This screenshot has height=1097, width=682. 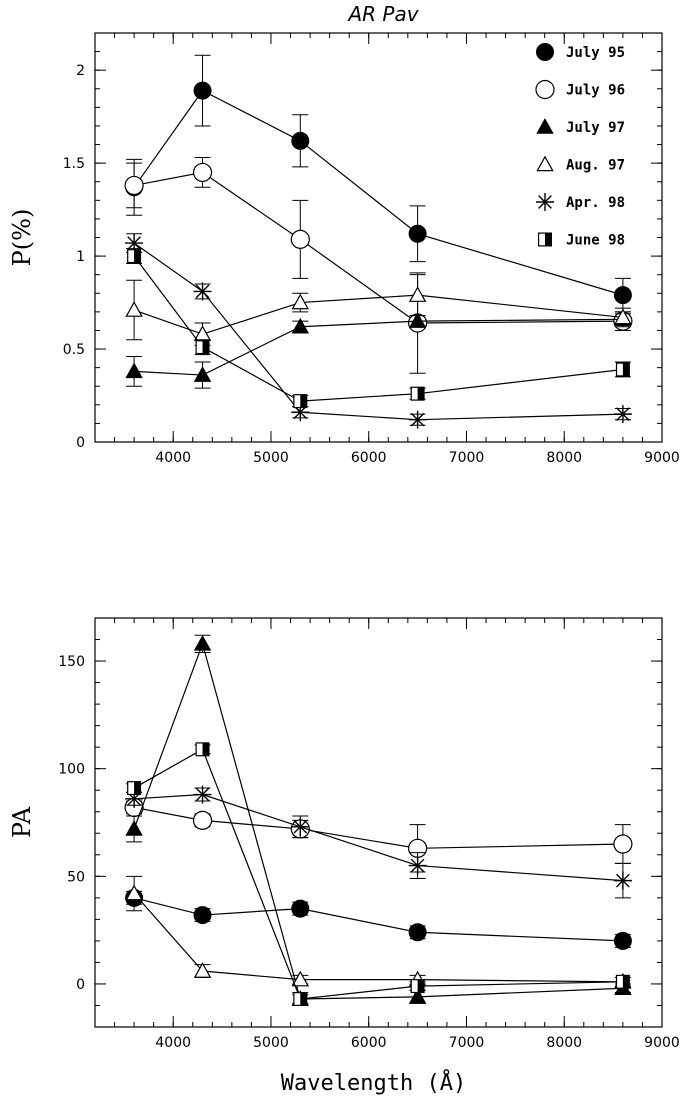 I want to click on legend-label: Aug. 97, so click(x=595, y=166).